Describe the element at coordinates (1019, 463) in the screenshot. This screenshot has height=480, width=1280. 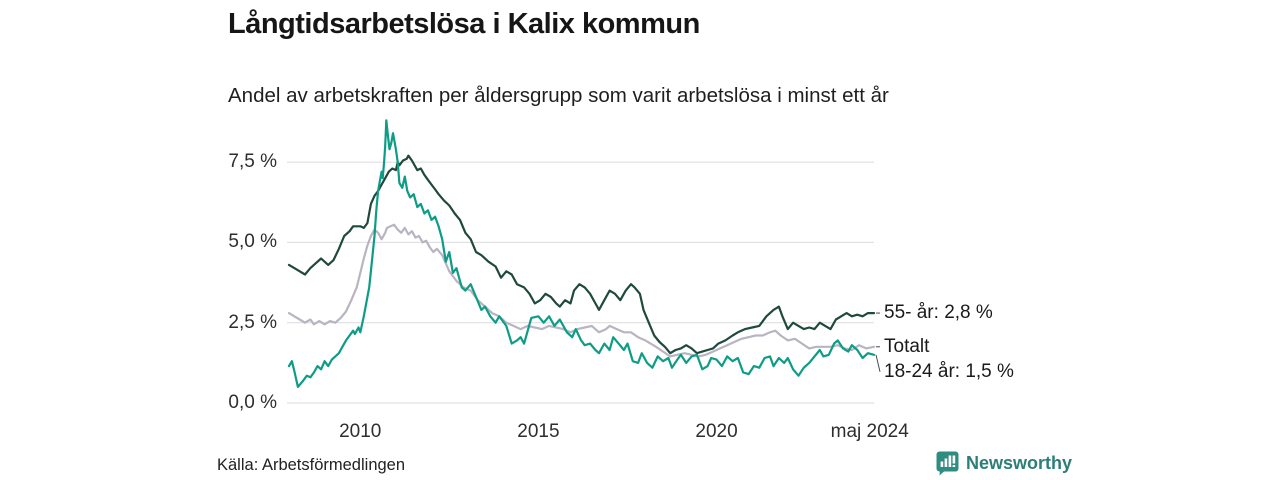
I see `brand-name: Newsworthy` at that location.